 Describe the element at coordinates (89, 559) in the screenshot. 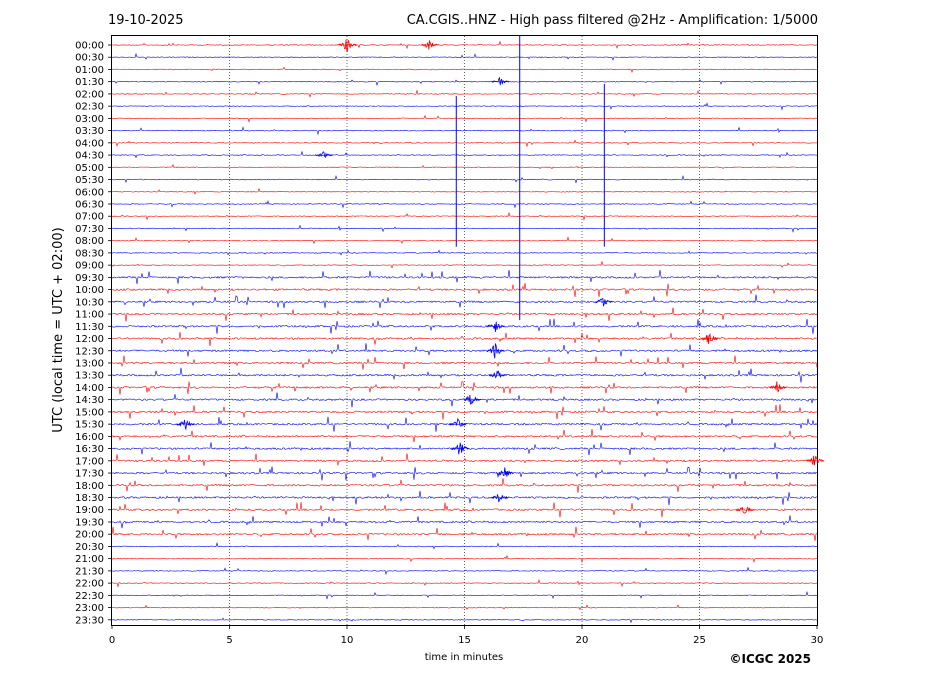

I see `row-label-21:00: 21:00` at that location.